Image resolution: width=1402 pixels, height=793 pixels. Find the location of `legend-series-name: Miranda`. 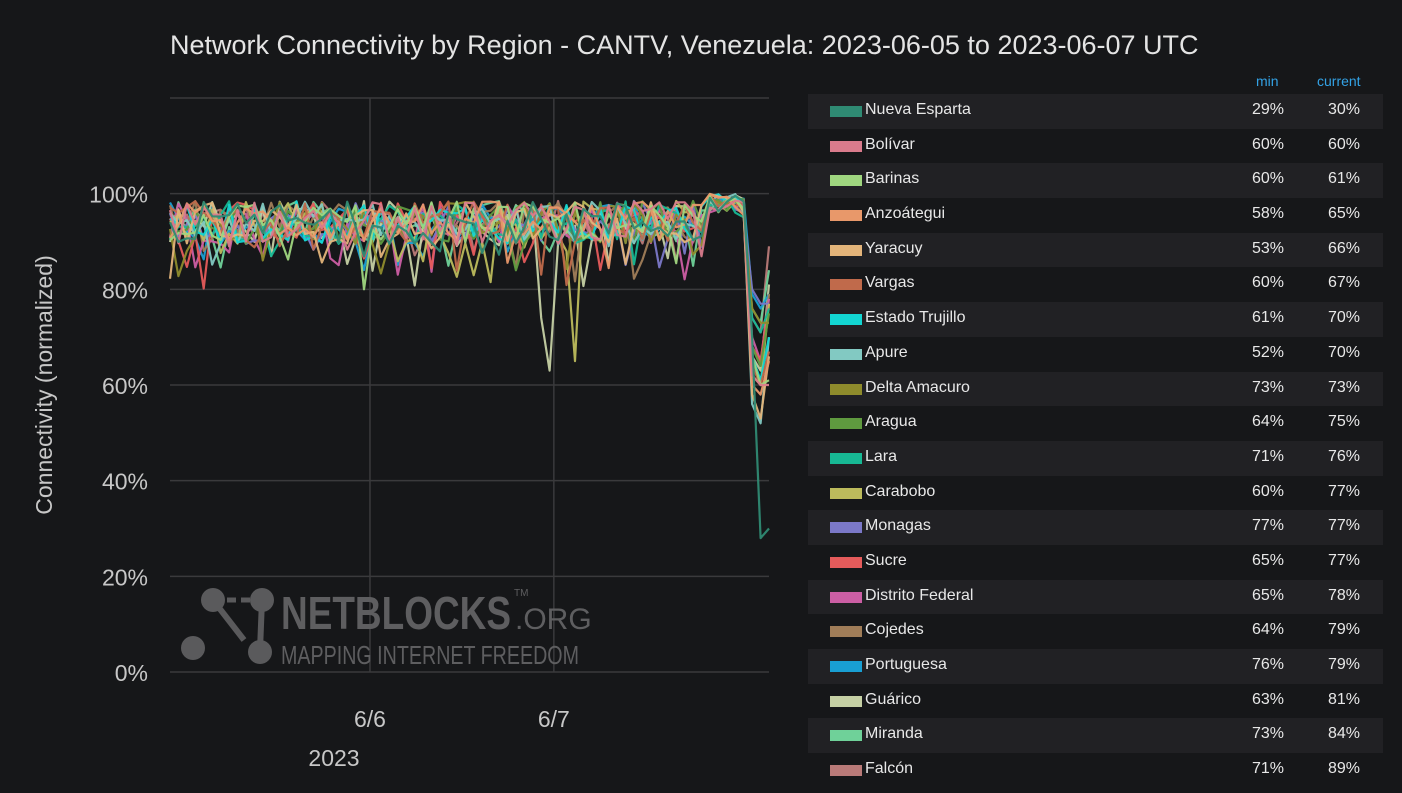

legend-series-name: Miranda is located at coordinates (894, 734).